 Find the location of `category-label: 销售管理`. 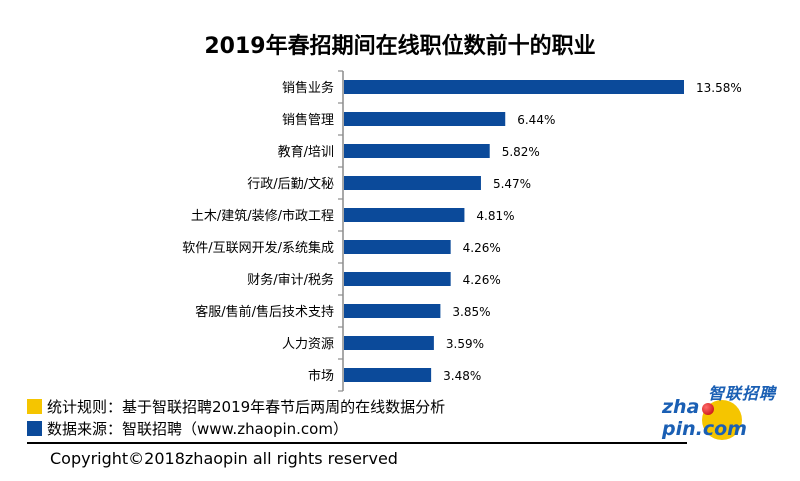

category-label: 销售管理 is located at coordinates (308, 120).